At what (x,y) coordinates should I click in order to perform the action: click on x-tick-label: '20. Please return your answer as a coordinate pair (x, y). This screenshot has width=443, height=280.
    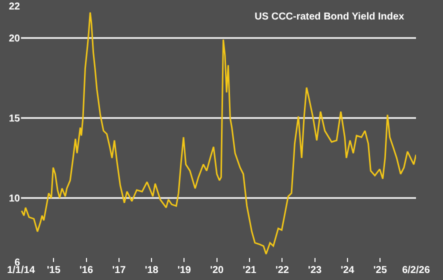
    Looking at the image, I should click on (217, 270).